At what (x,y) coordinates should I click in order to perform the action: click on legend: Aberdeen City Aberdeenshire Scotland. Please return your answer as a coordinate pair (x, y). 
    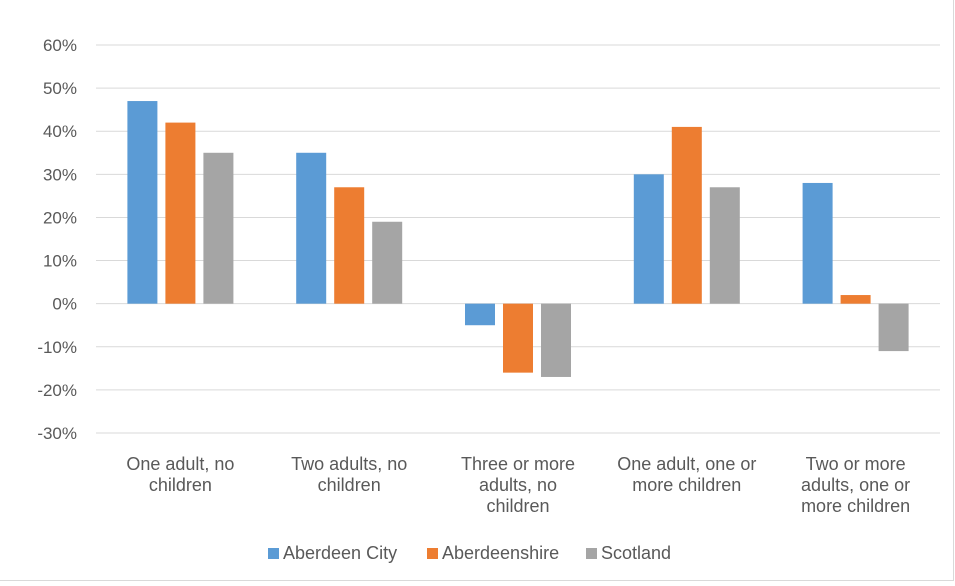
    Looking at the image, I should click on (469, 553).